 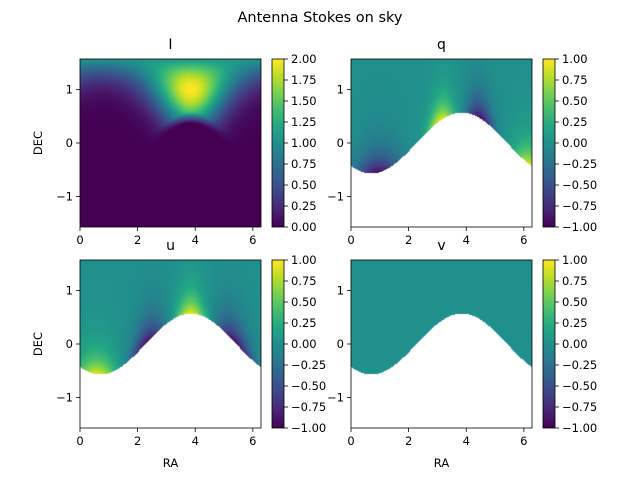 I want to click on subplot-title: I, so click(x=170, y=45).